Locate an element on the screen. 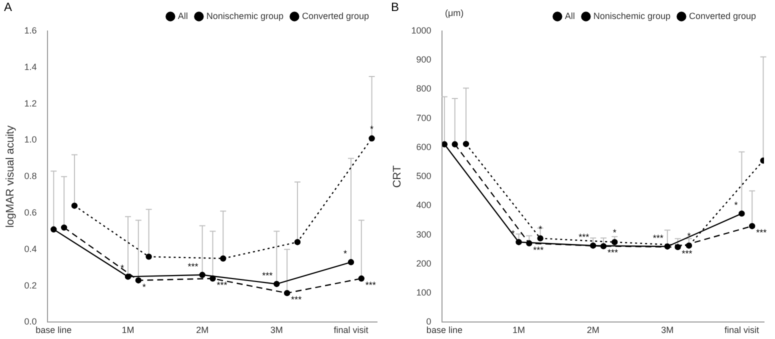  y-tick-label: 500 is located at coordinates (424, 176).